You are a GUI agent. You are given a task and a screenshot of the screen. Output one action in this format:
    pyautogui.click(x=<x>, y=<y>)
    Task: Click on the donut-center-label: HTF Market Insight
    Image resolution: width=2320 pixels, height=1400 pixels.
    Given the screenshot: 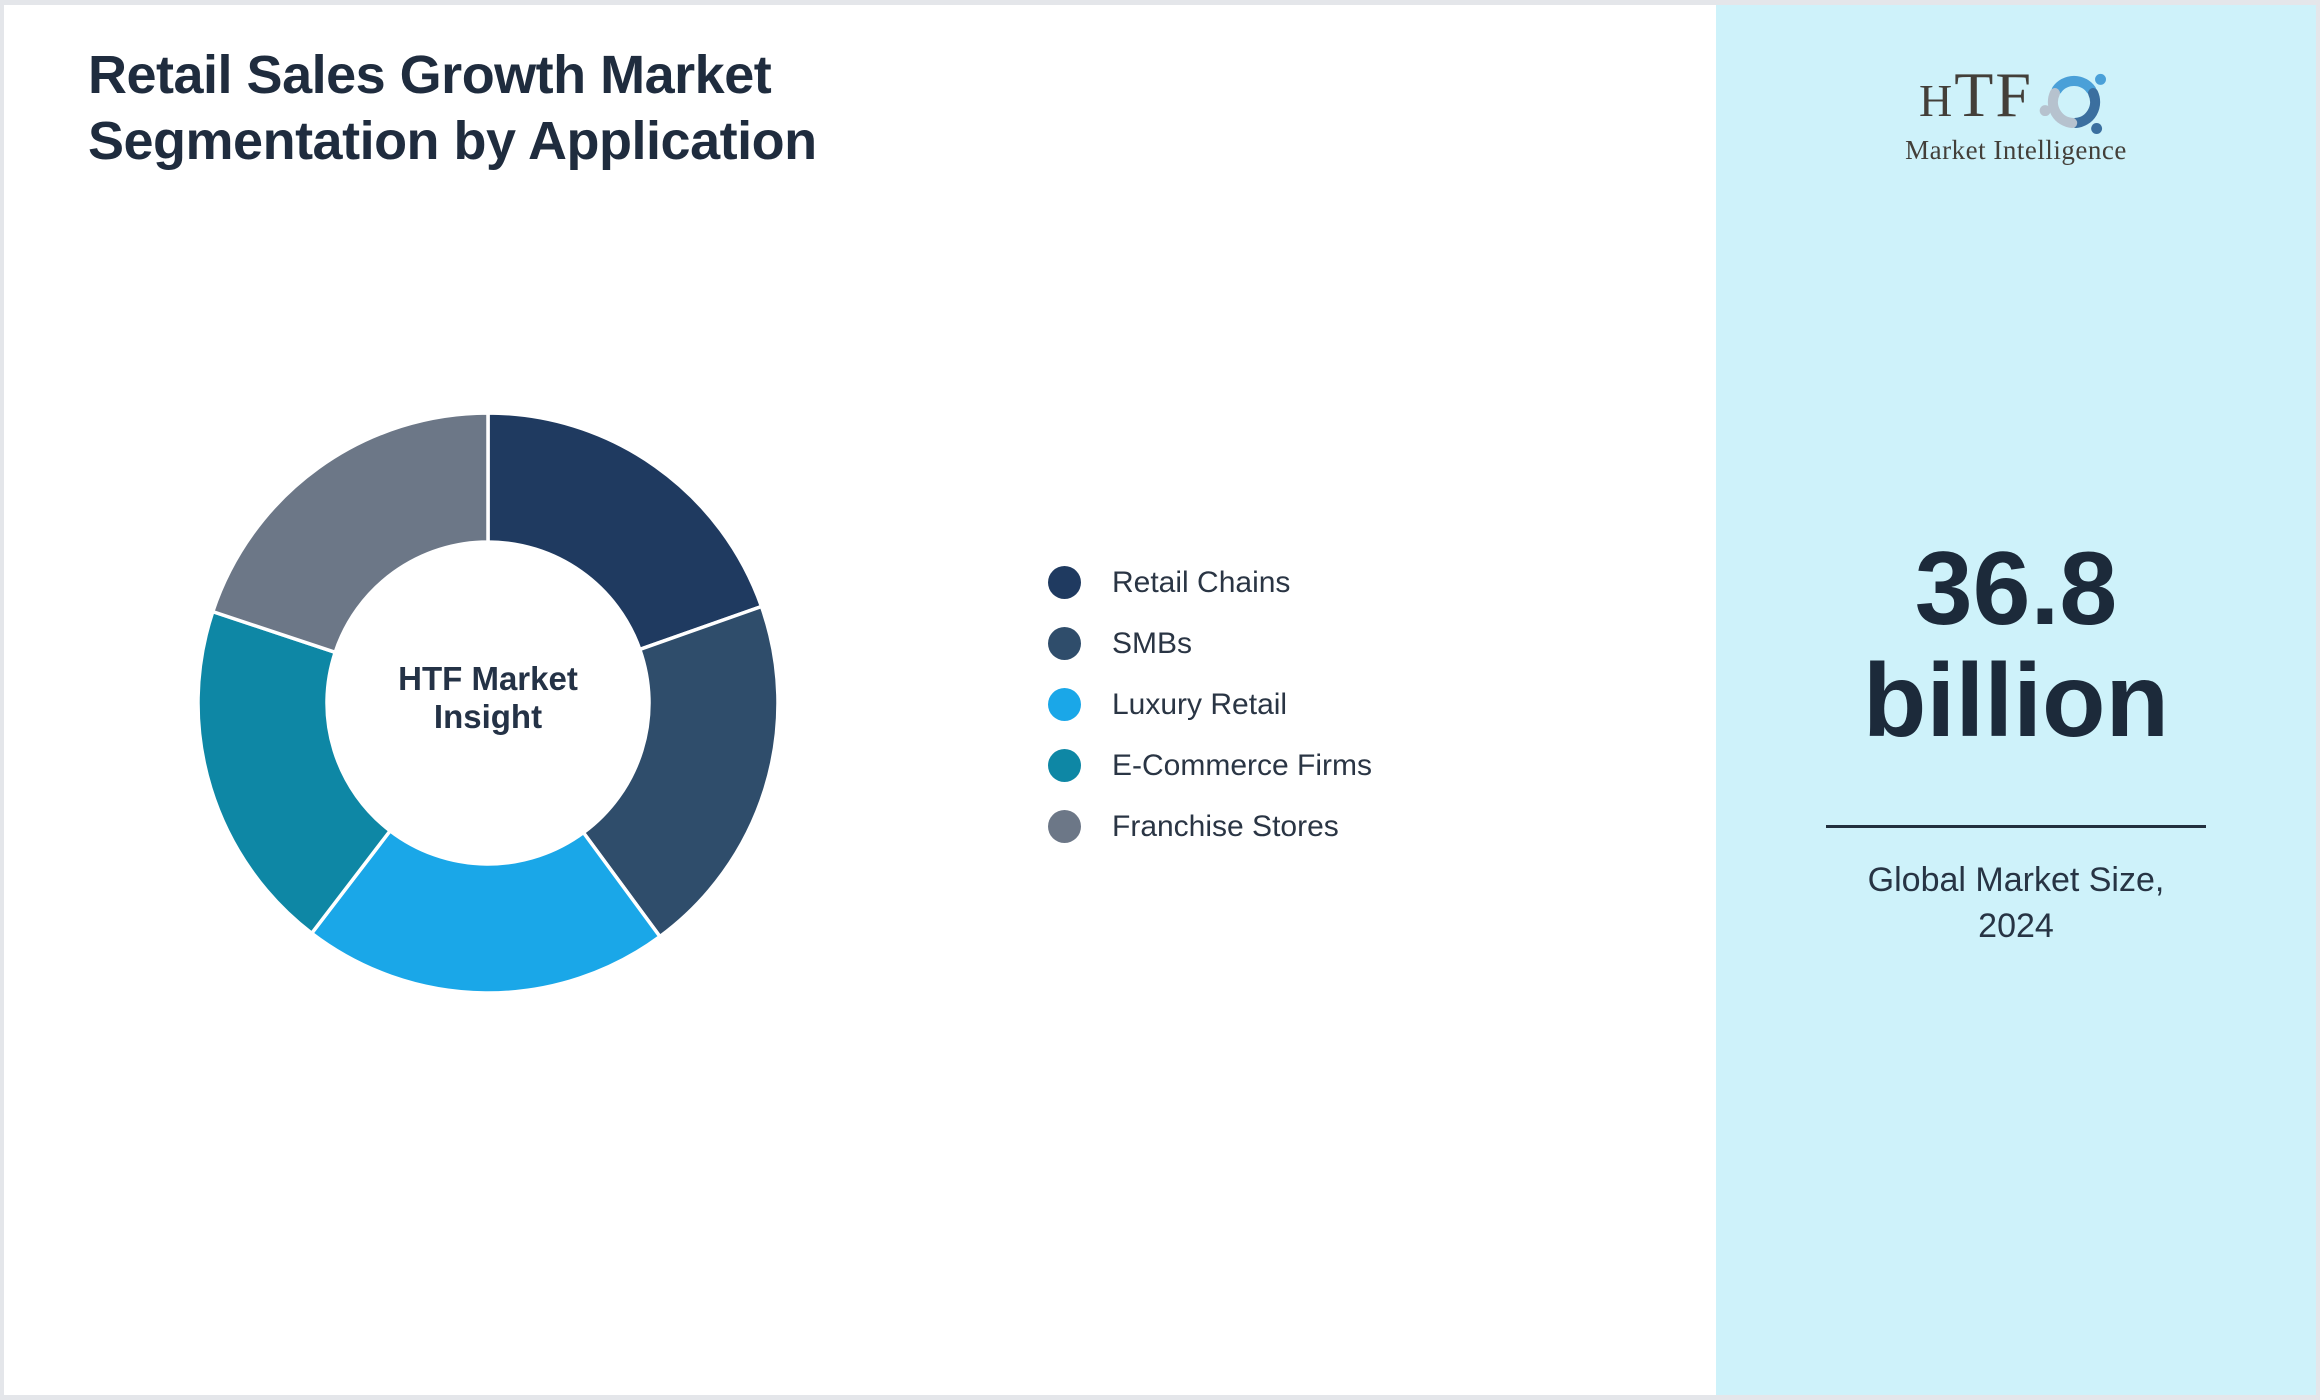 What is the action you would take?
    pyautogui.click(x=488, y=697)
    